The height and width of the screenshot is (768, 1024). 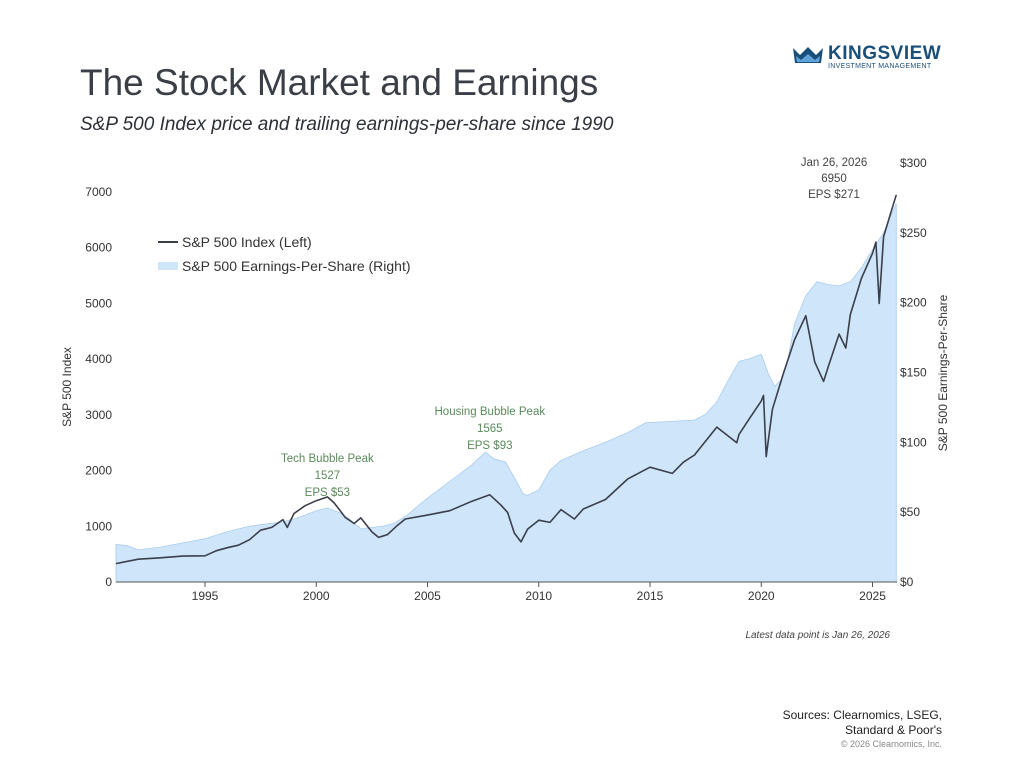 What do you see at coordinates (247, 242) in the screenshot?
I see `legend-label-index: S&P 500 Index (Left)` at bounding box center [247, 242].